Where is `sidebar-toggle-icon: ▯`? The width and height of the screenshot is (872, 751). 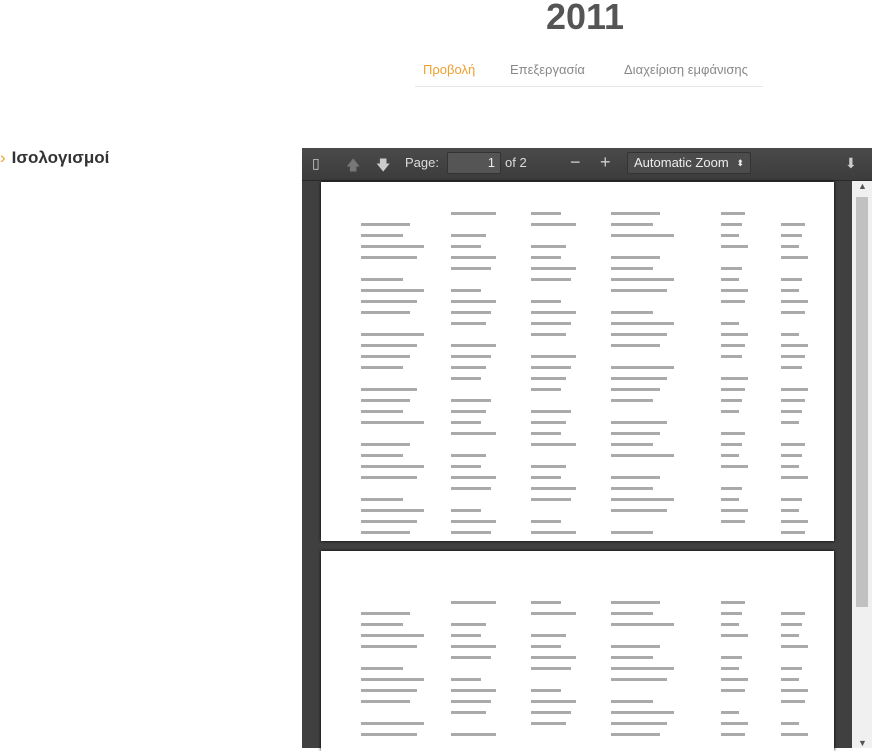 sidebar-toggle-icon: ▯ is located at coordinates (316, 163).